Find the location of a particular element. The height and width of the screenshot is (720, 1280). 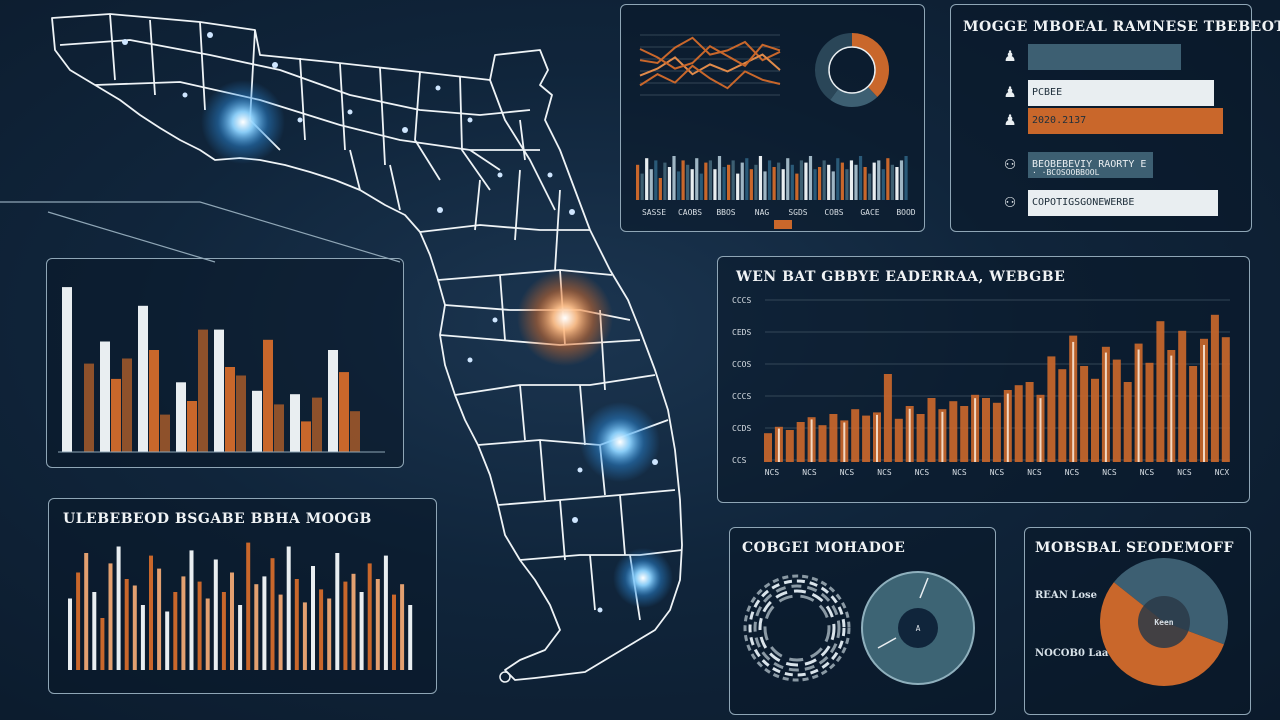

mid-right-y-tick: CEDS is located at coordinates (741, 332).